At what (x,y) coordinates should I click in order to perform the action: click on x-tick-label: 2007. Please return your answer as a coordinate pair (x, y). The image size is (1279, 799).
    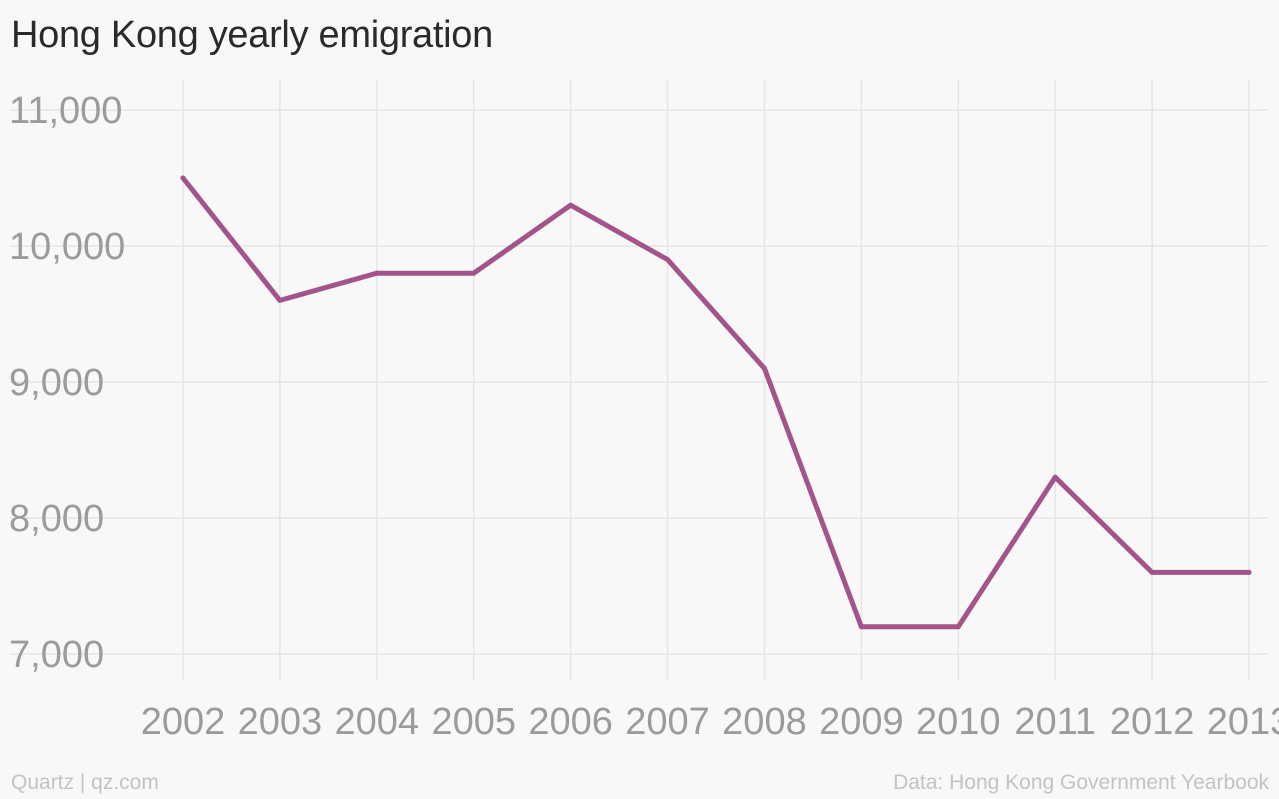
    Looking at the image, I should click on (667, 722).